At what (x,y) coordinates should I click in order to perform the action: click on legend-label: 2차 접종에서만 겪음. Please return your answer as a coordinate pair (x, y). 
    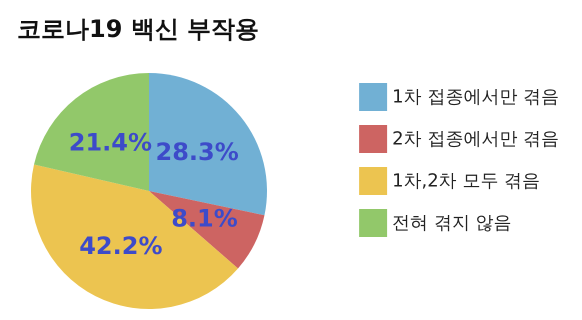
    Looking at the image, I should click on (476, 139).